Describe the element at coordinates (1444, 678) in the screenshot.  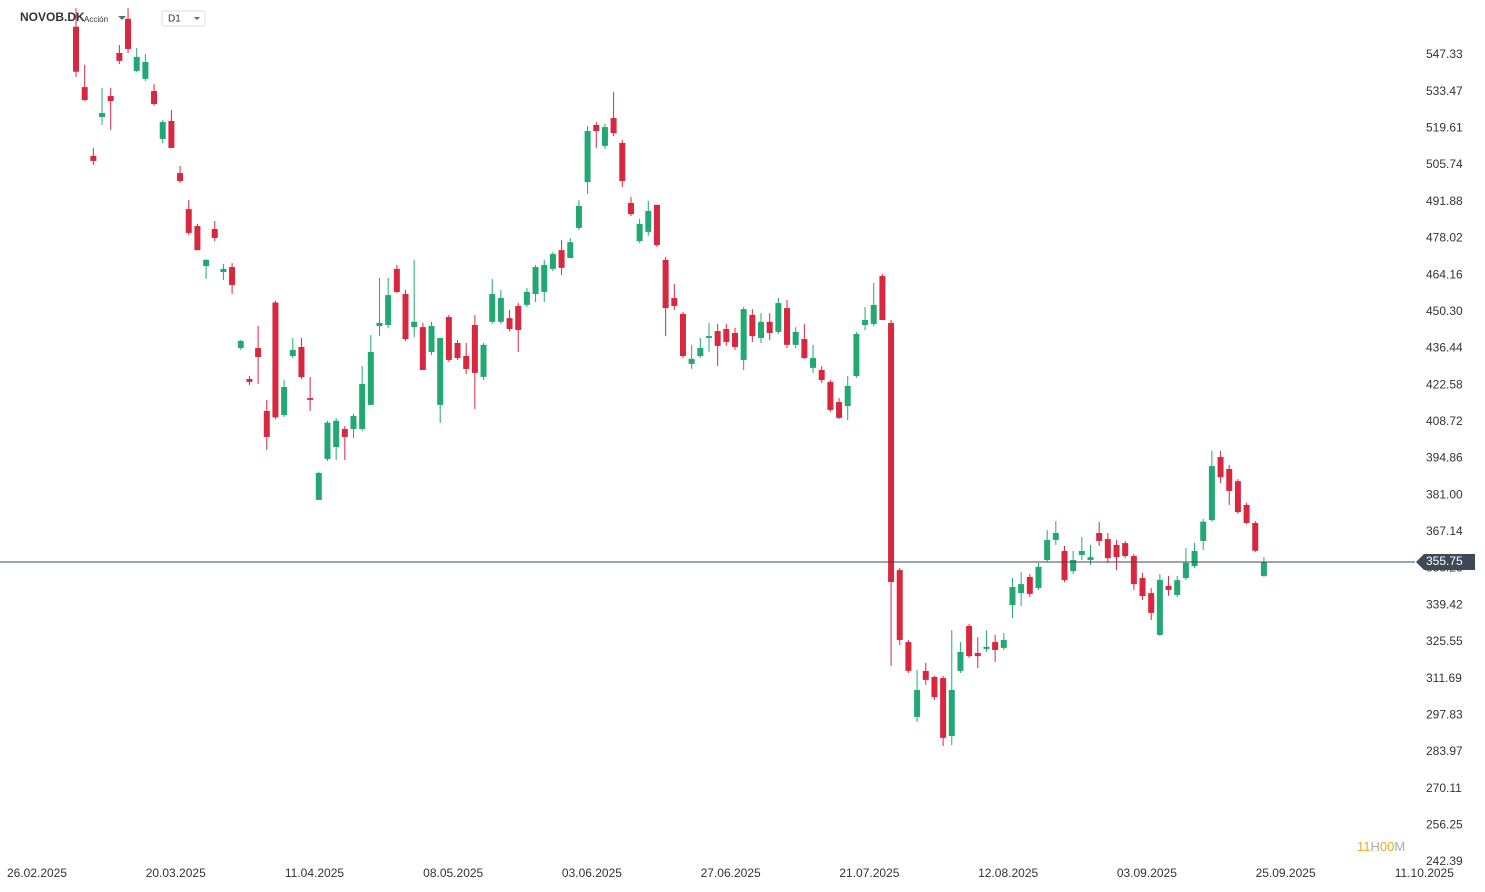
I see `y-tick-label: 311.69` at that location.